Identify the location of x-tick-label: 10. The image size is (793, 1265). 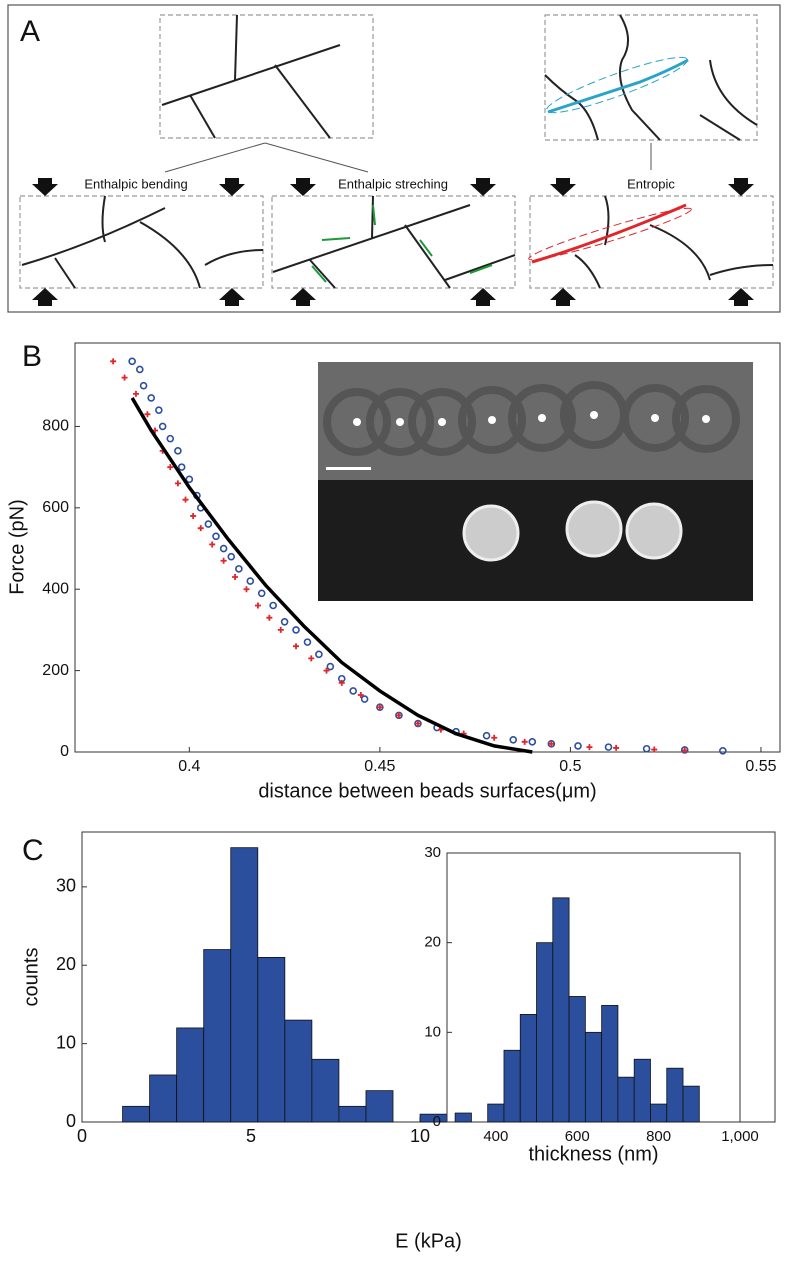
(420, 1136).